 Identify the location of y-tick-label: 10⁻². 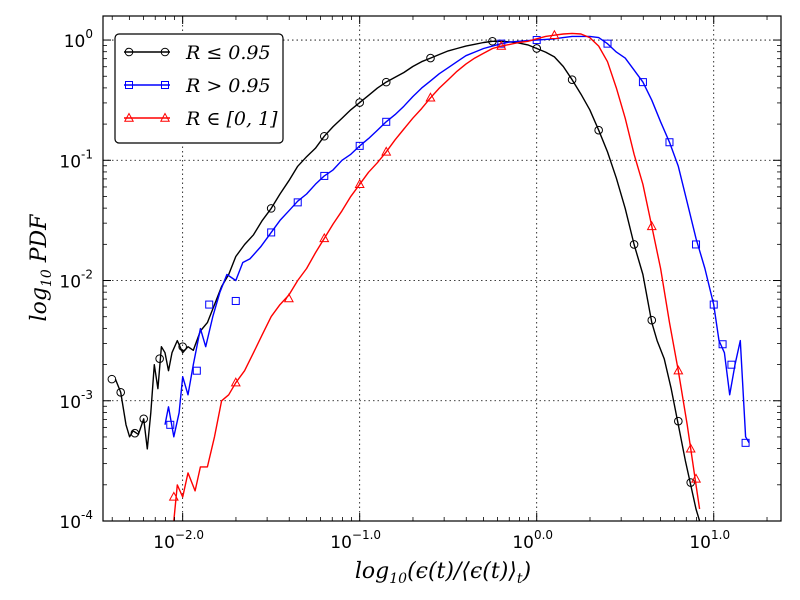
(76, 280).